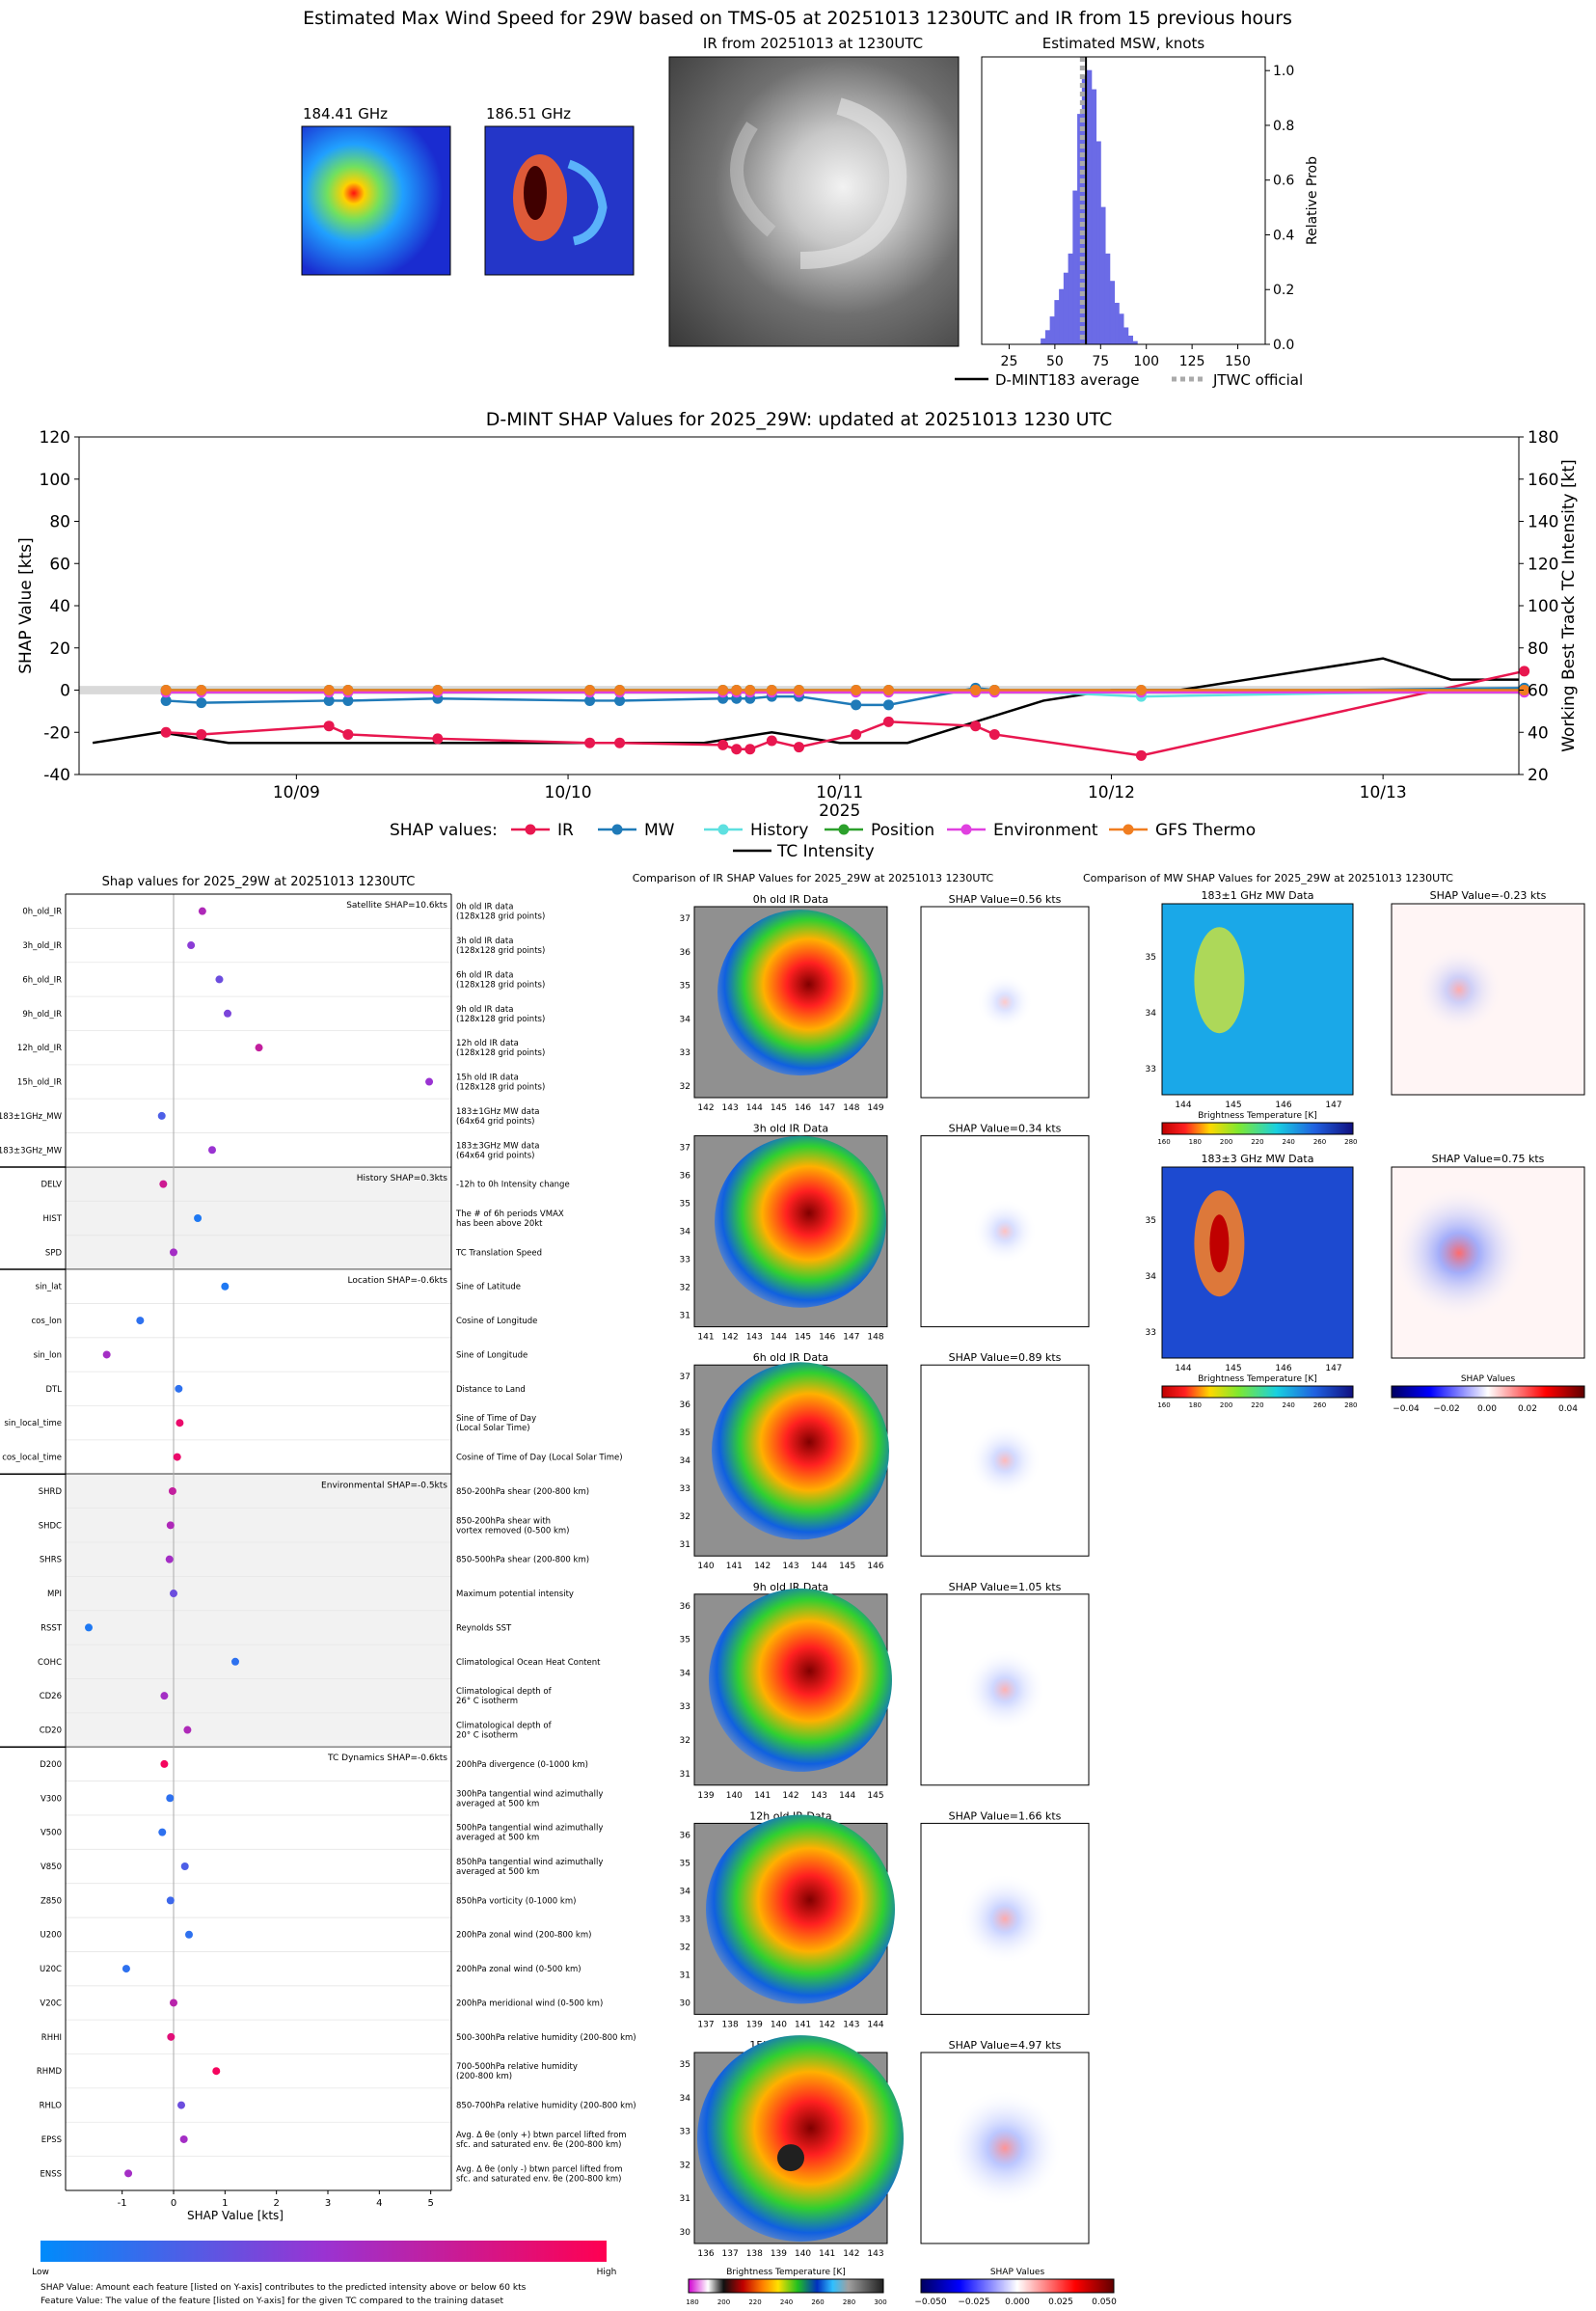 The height and width of the screenshot is (2311, 1596). I want to click on feature-description: vortex removed (0-500 km), so click(512, 1531).